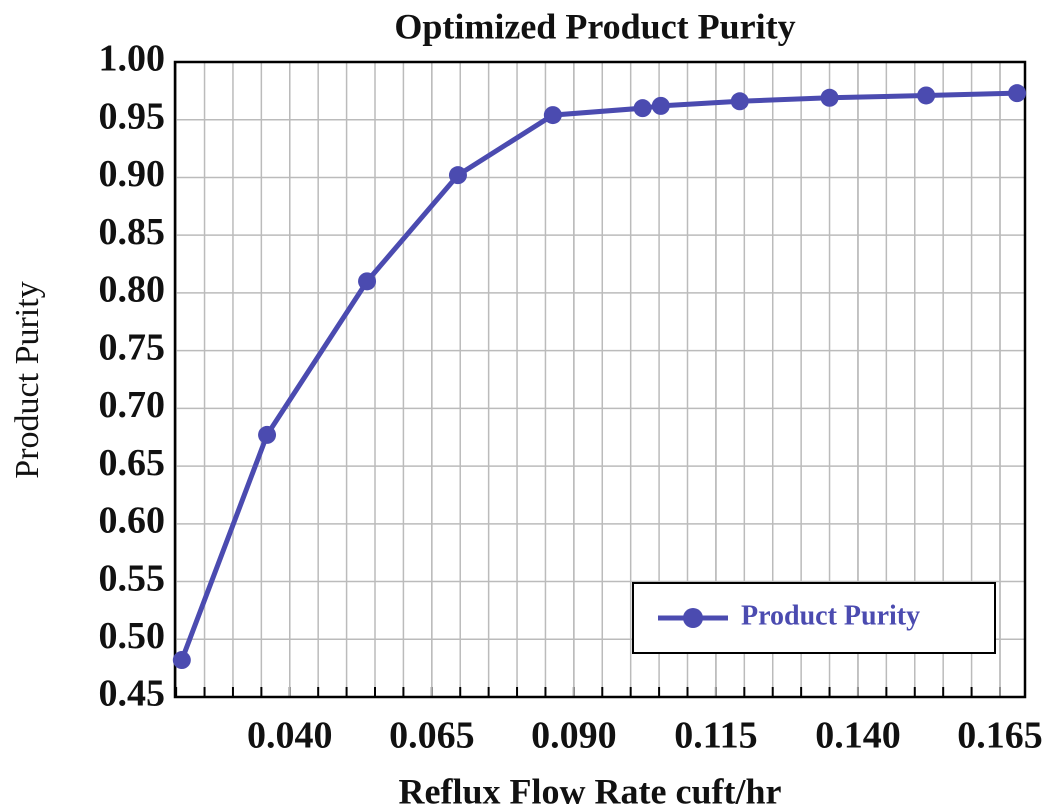  What do you see at coordinates (132, 636) in the screenshot?
I see `y-tick-label: 0.50` at bounding box center [132, 636].